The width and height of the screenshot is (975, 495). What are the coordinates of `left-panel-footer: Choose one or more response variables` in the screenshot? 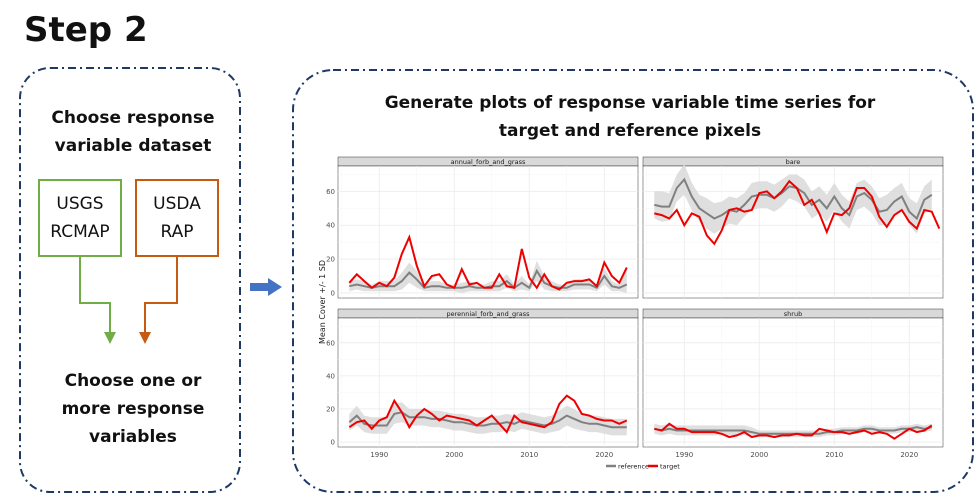 It's located at (133, 409).